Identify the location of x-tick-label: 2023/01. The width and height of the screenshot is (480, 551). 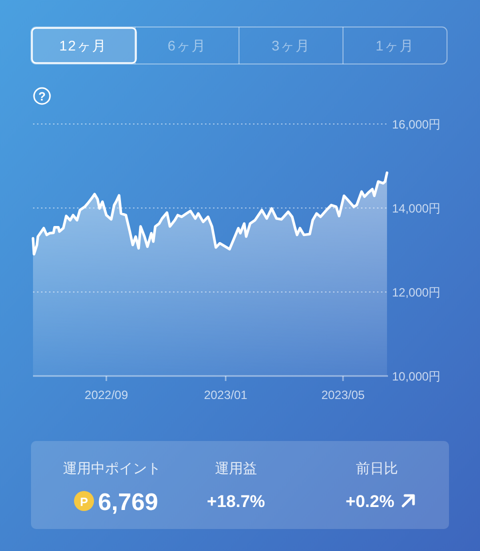
(226, 395).